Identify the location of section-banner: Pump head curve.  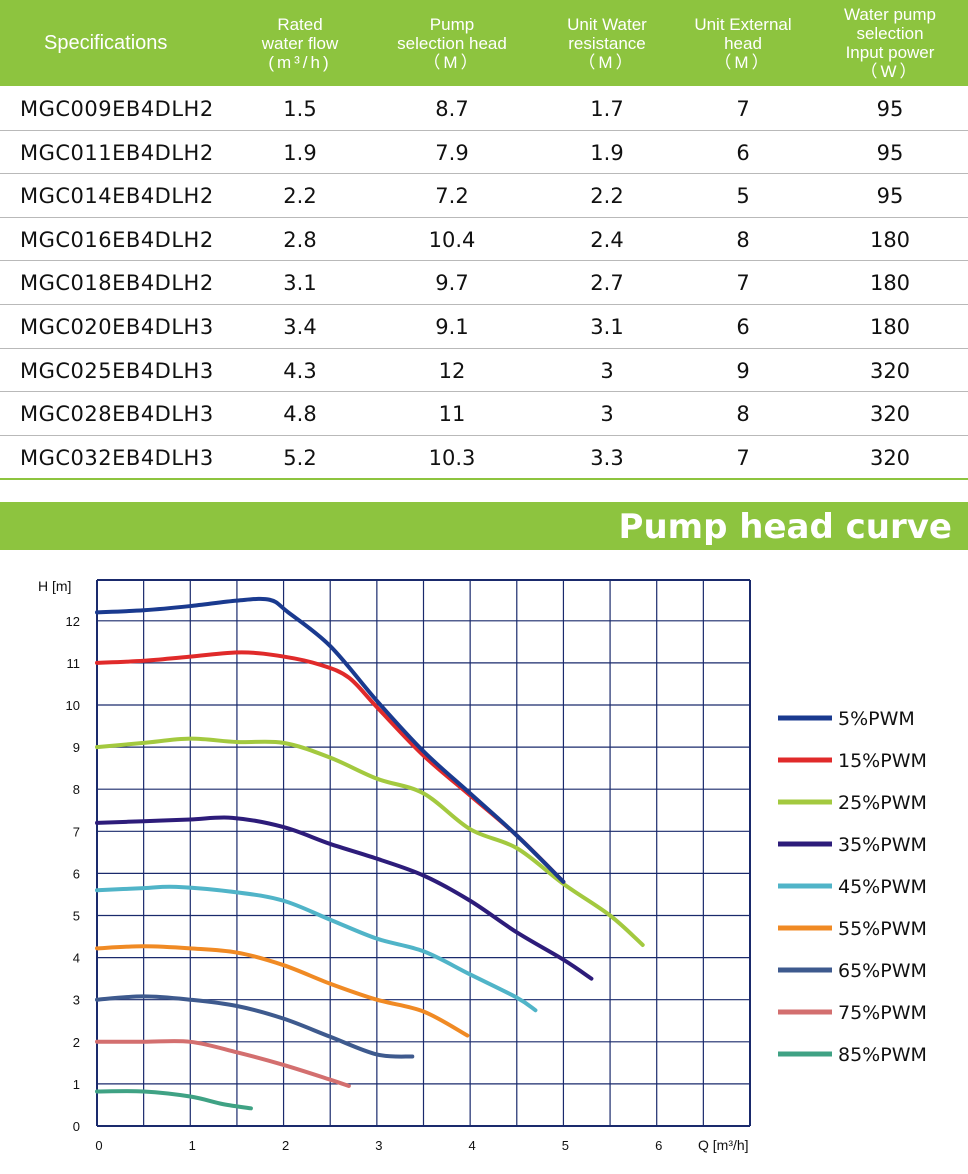
(484, 526).